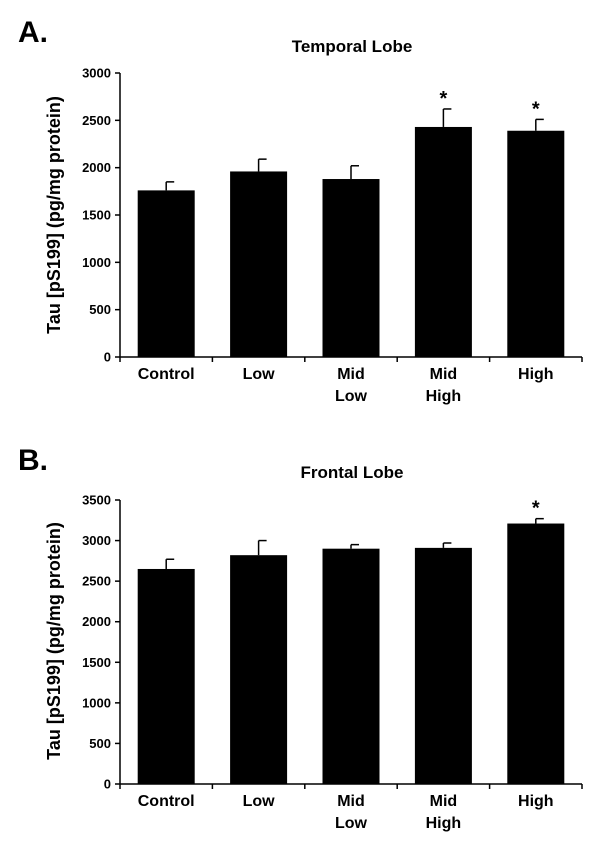 This screenshot has height=842, width=600. What do you see at coordinates (33, 32) in the screenshot?
I see `panel-label: A.` at bounding box center [33, 32].